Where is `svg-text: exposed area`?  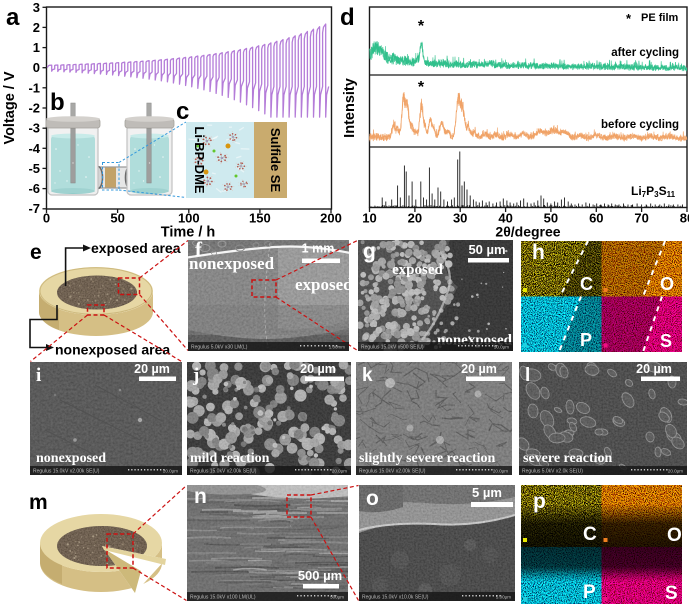 svg-text: exposed area is located at coordinates (136, 248).